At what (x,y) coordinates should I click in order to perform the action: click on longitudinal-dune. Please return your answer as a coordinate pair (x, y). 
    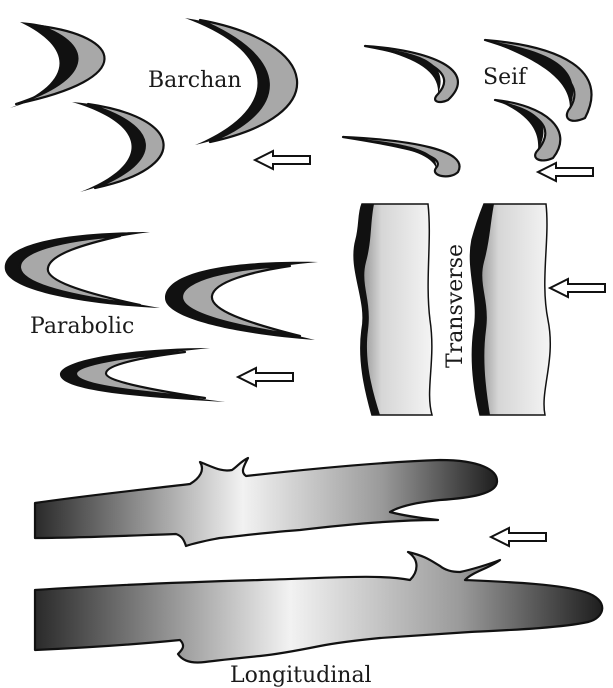
    Looking at the image, I should click on (266, 502).